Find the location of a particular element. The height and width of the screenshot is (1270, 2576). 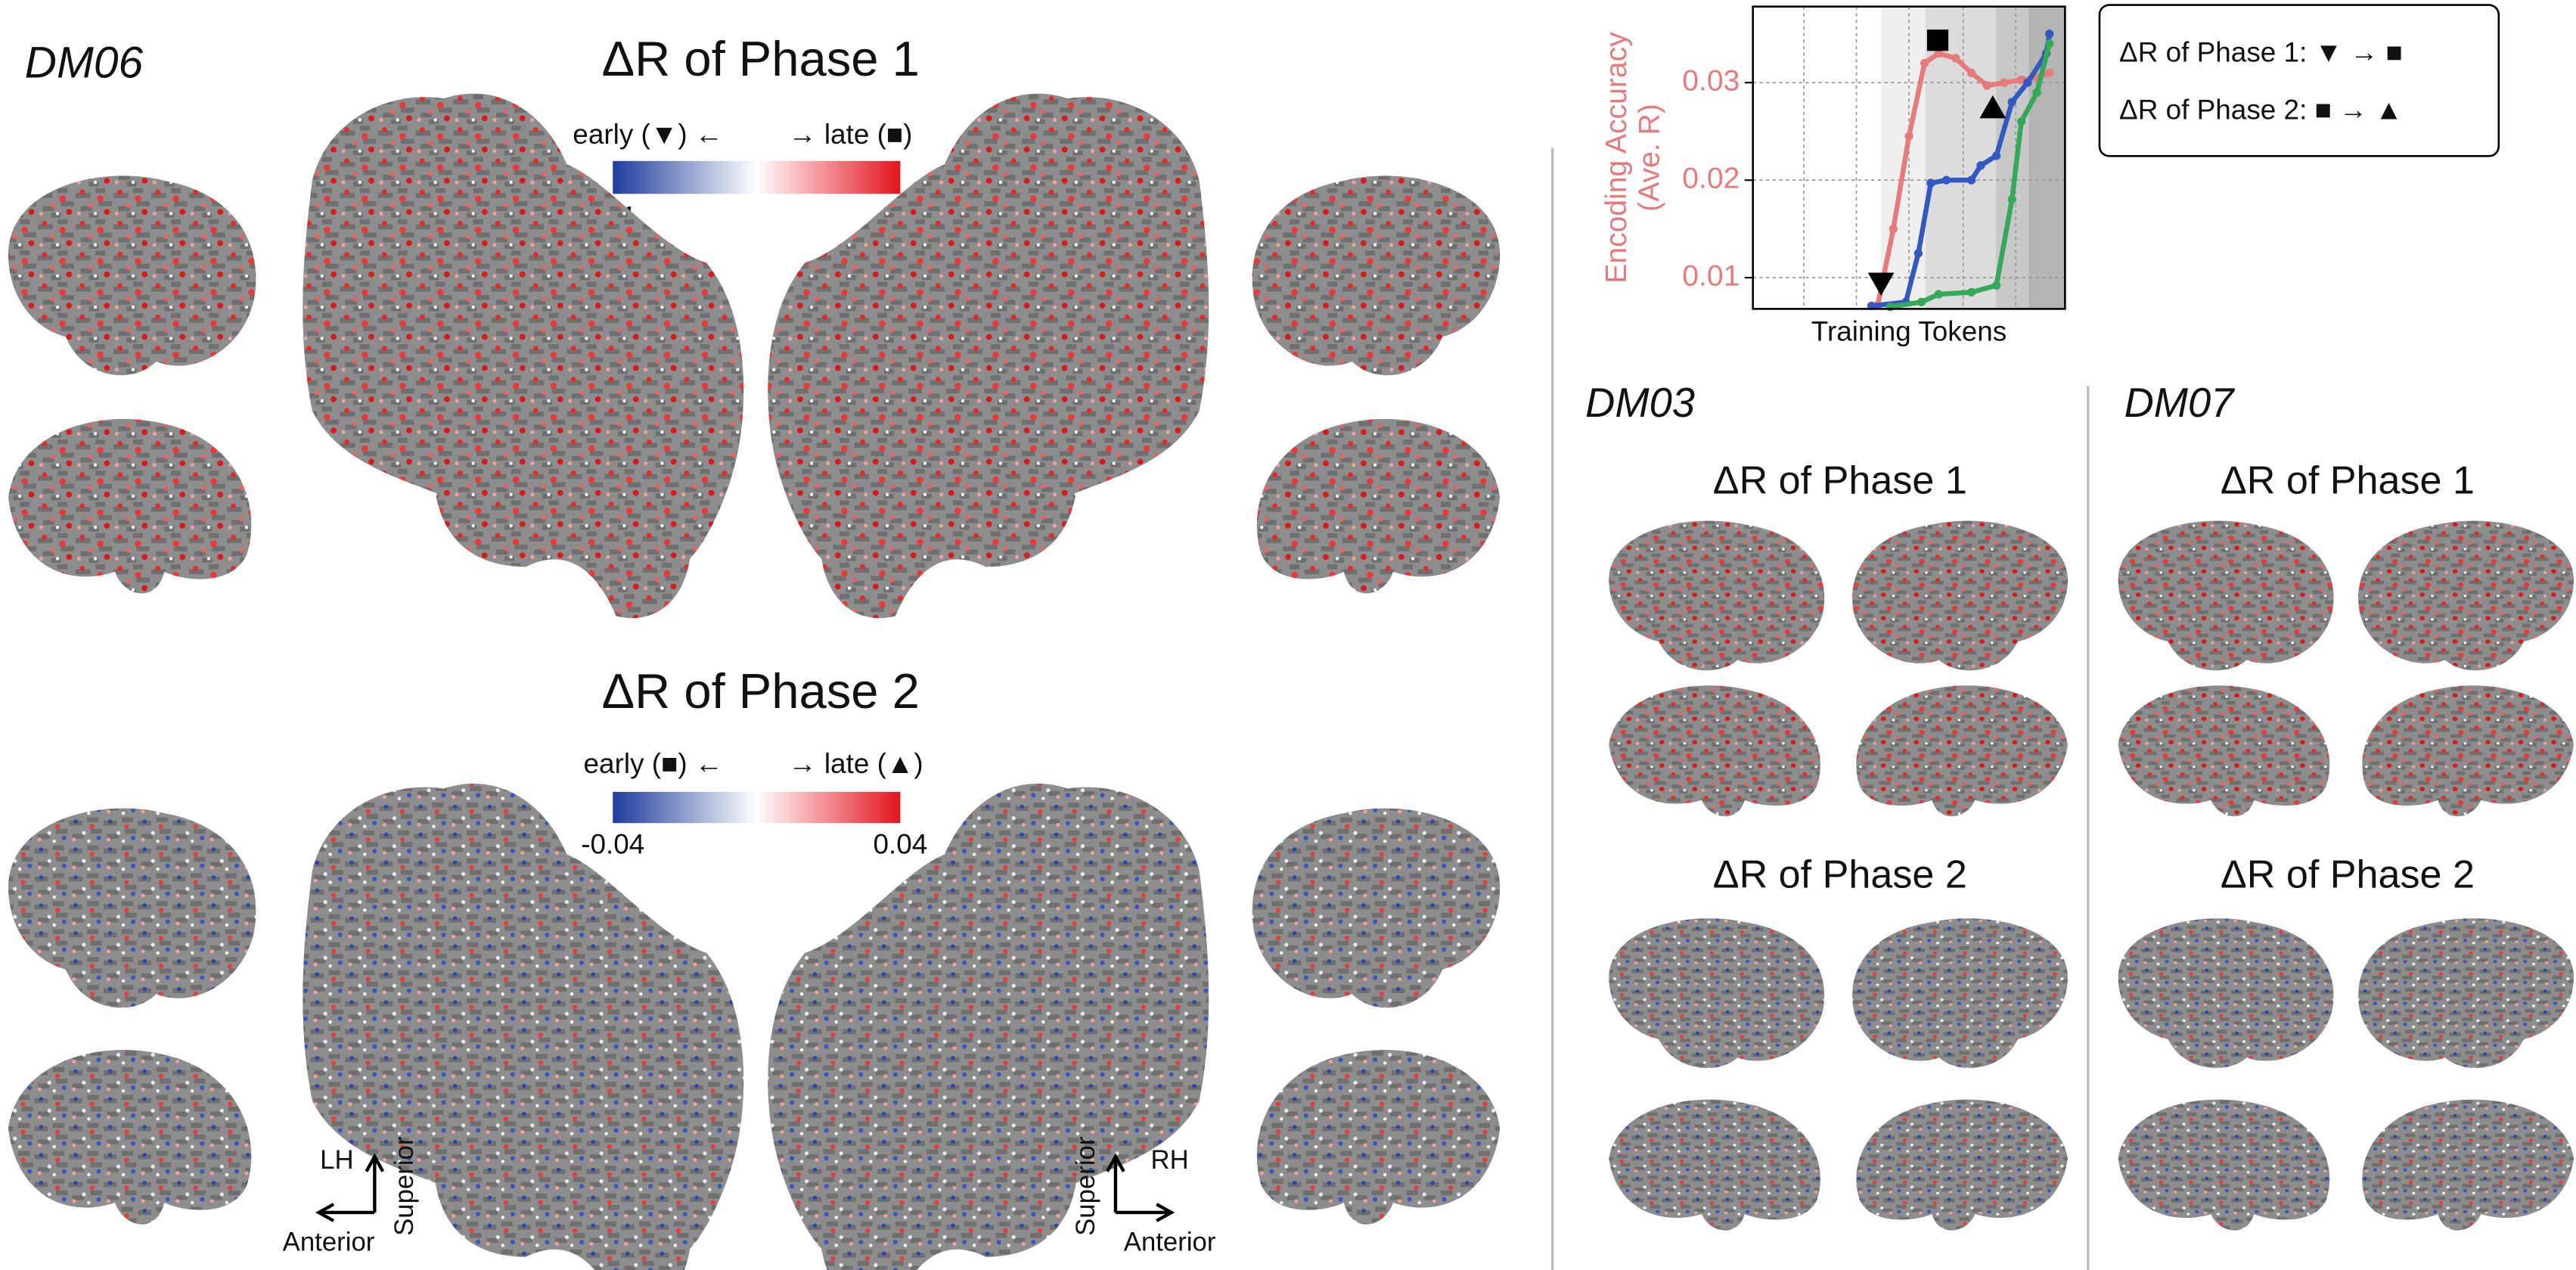

orientation-rh is located at coordinates (1140, 1187).